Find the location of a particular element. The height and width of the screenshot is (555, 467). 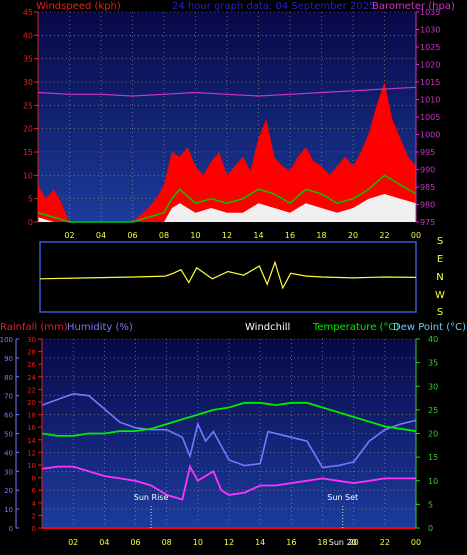

barometer-right-tick-label: 1000 is located at coordinates (430, 135).